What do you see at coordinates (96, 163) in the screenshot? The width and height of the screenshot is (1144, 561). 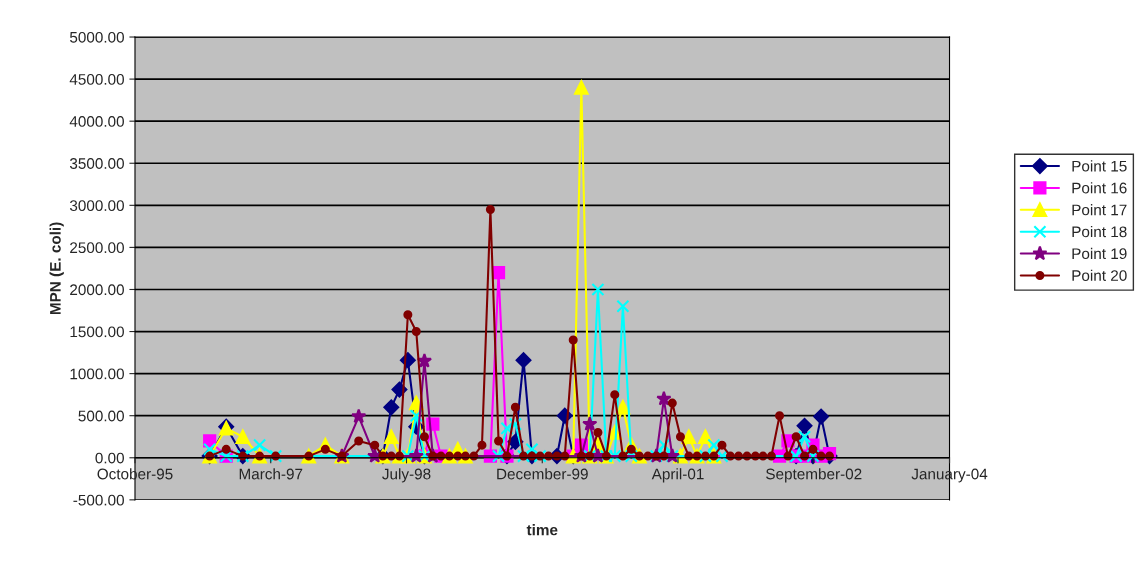 I see `y-tick-label: 3500.00` at bounding box center [96, 163].